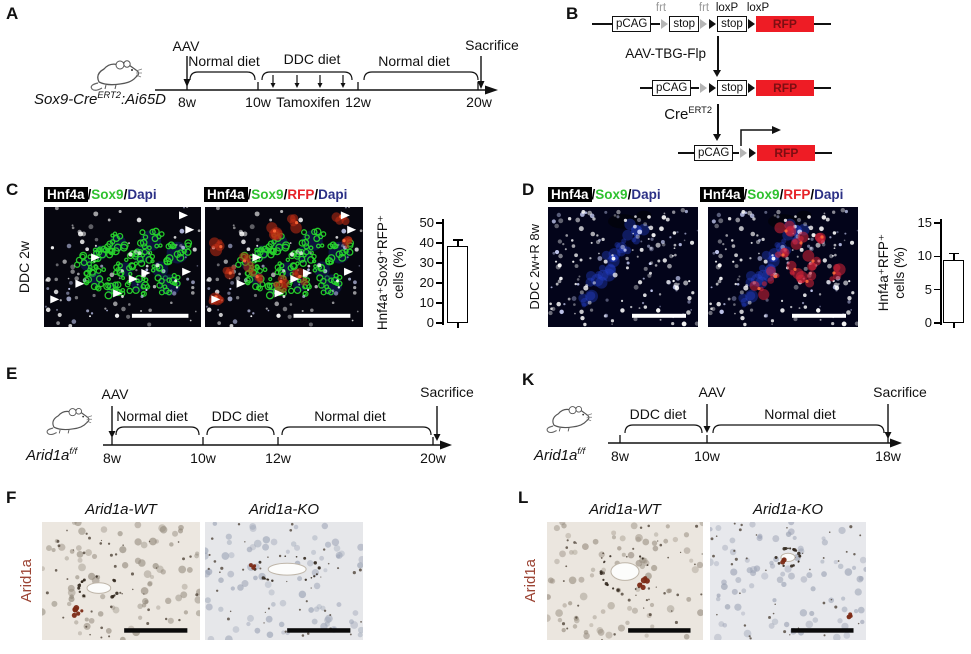  Describe the element at coordinates (688, 114) in the screenshot. I see `step-cre-ert2: CreERT2` at that location.